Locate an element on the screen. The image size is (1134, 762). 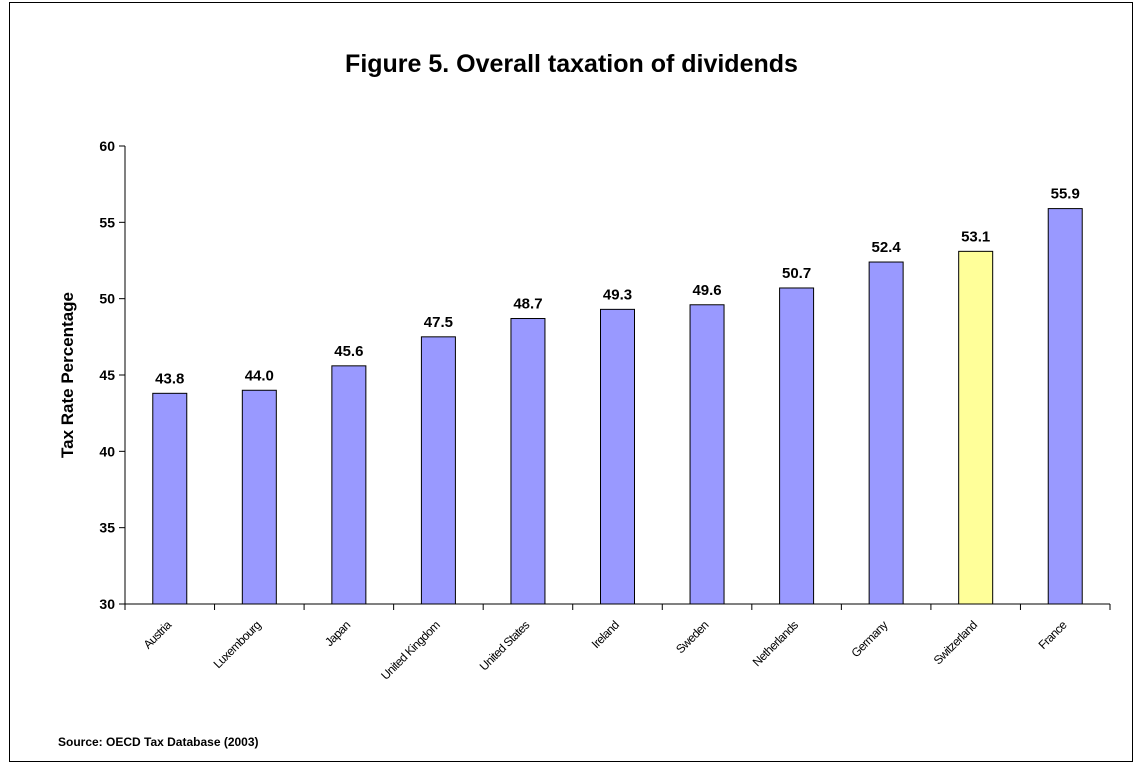
y-axis-title: Tax Rate Percentage is located at coordinates (67, 375).